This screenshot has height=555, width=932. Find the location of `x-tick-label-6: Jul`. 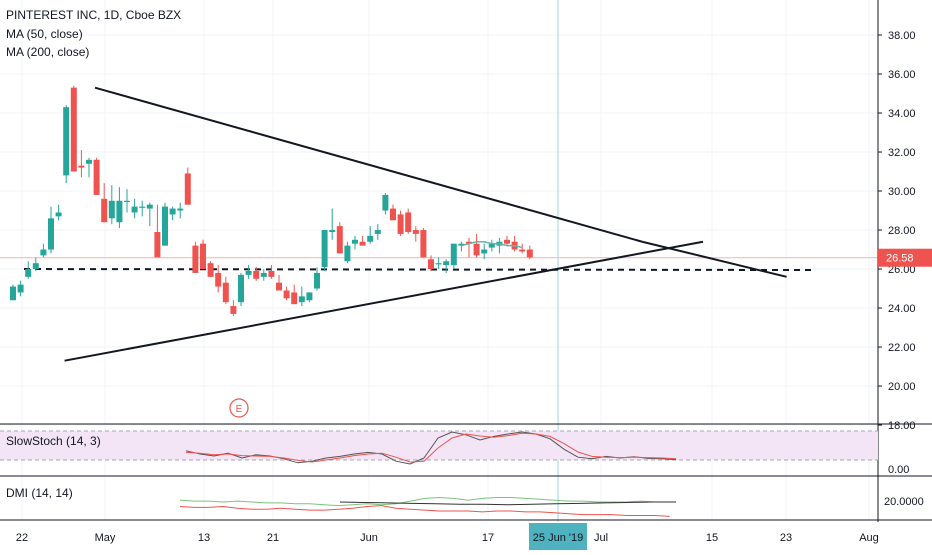

x-tick-label-6: Jul is located at coordinates (601, 538).